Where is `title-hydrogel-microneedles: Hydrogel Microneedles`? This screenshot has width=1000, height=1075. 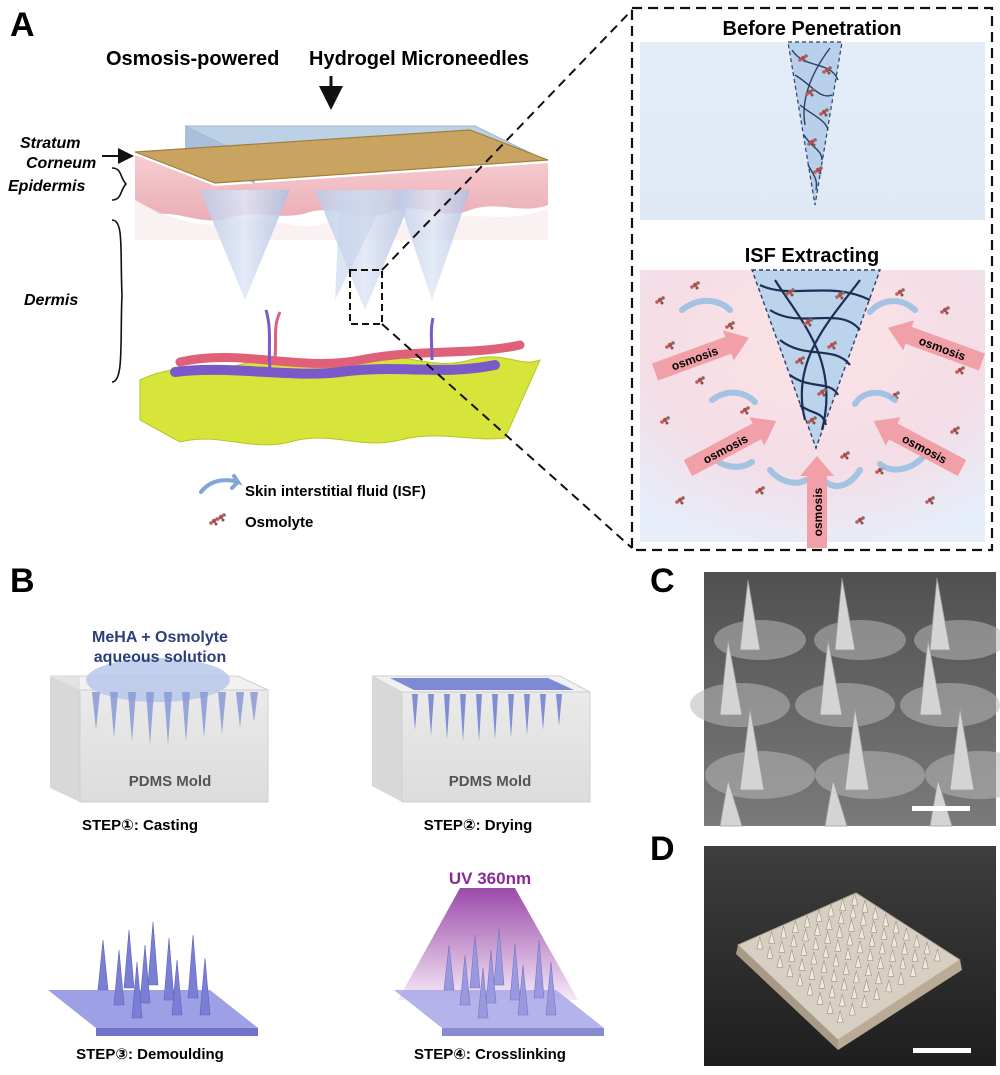
title-hydrogel-microneedles: Hydrogel Microneedles is located at coordinates (419, 59).